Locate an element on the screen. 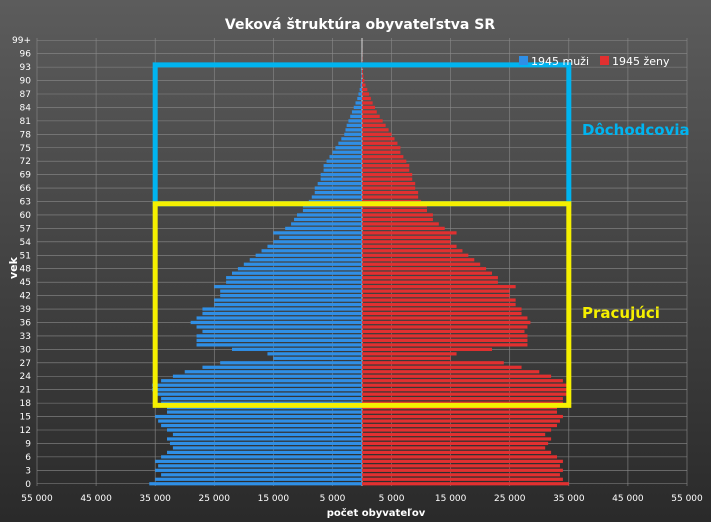 This screenshot has height=522, width=711. x-axis-label: počet obyvateľov is located at coordinates (376, 513).